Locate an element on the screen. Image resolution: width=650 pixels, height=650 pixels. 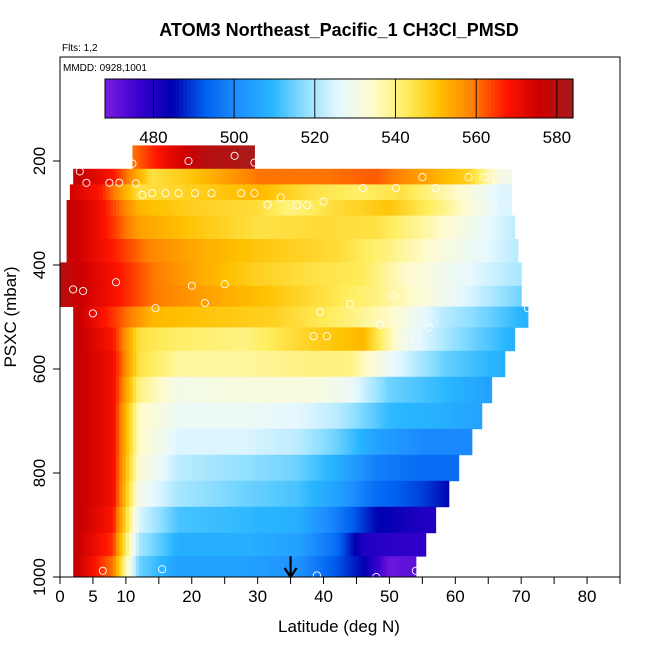
x-tick-label: 5 is located at coordinates (92, 596).